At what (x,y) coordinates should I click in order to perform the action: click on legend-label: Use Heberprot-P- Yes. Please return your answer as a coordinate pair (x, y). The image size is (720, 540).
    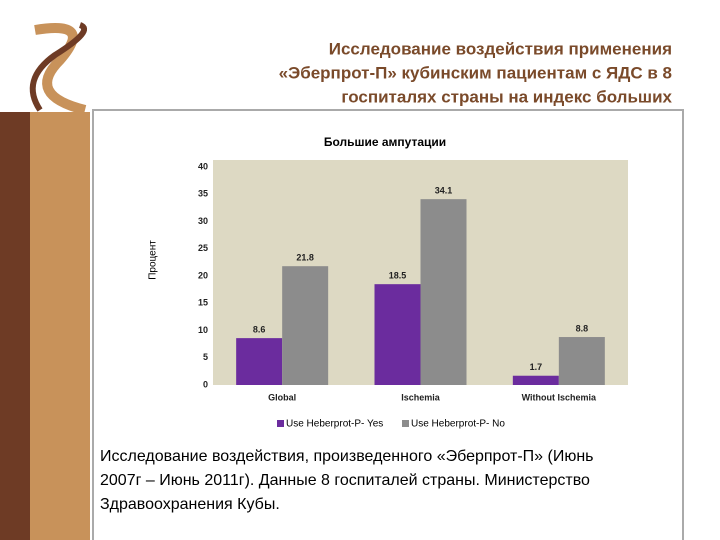
    Looking at the image, I should click on (334, 424).